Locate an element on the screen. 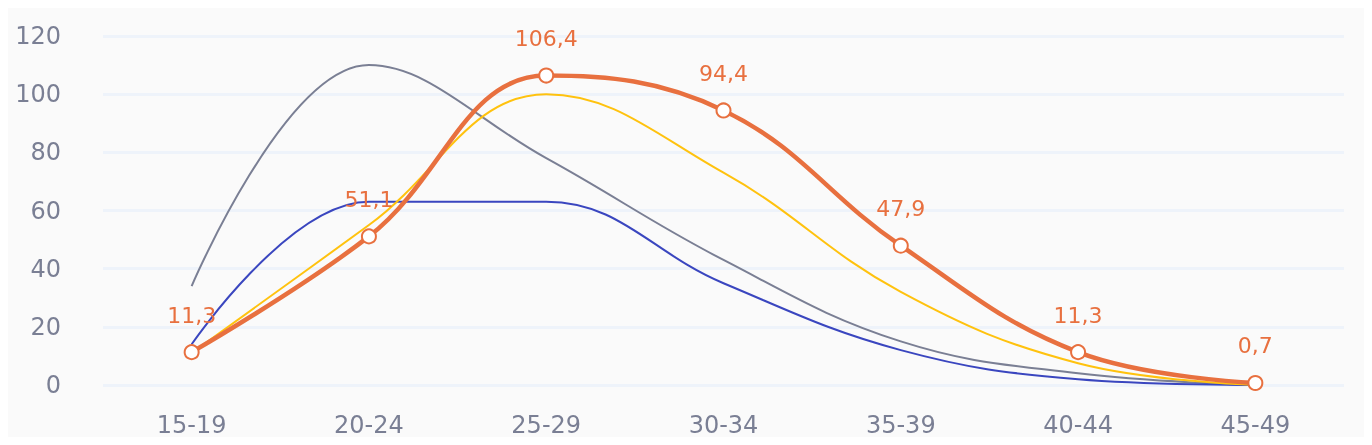 Image resolution: width=1372 pixels, height=445 pixels. x-tick-label: 35-39 is located at coordinates (900, 425).